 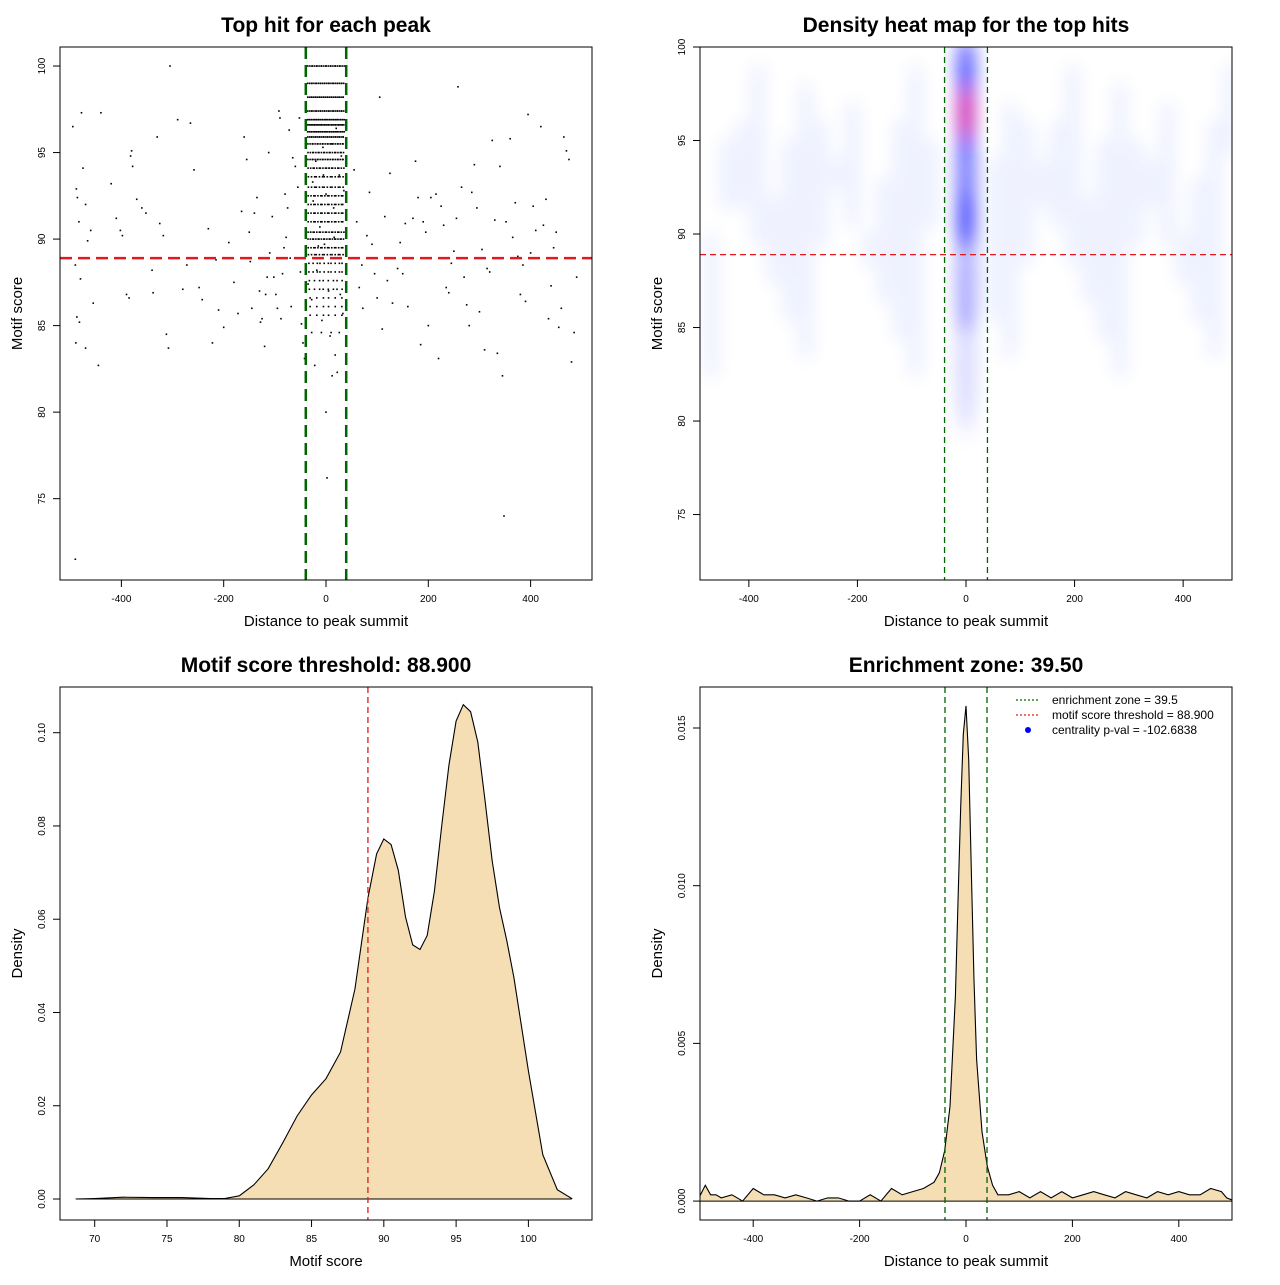 What do you see at coordinates (167, 1239) in the screenshot?
I see `x-tick-label: 75` at bounding box center [167, 1239].